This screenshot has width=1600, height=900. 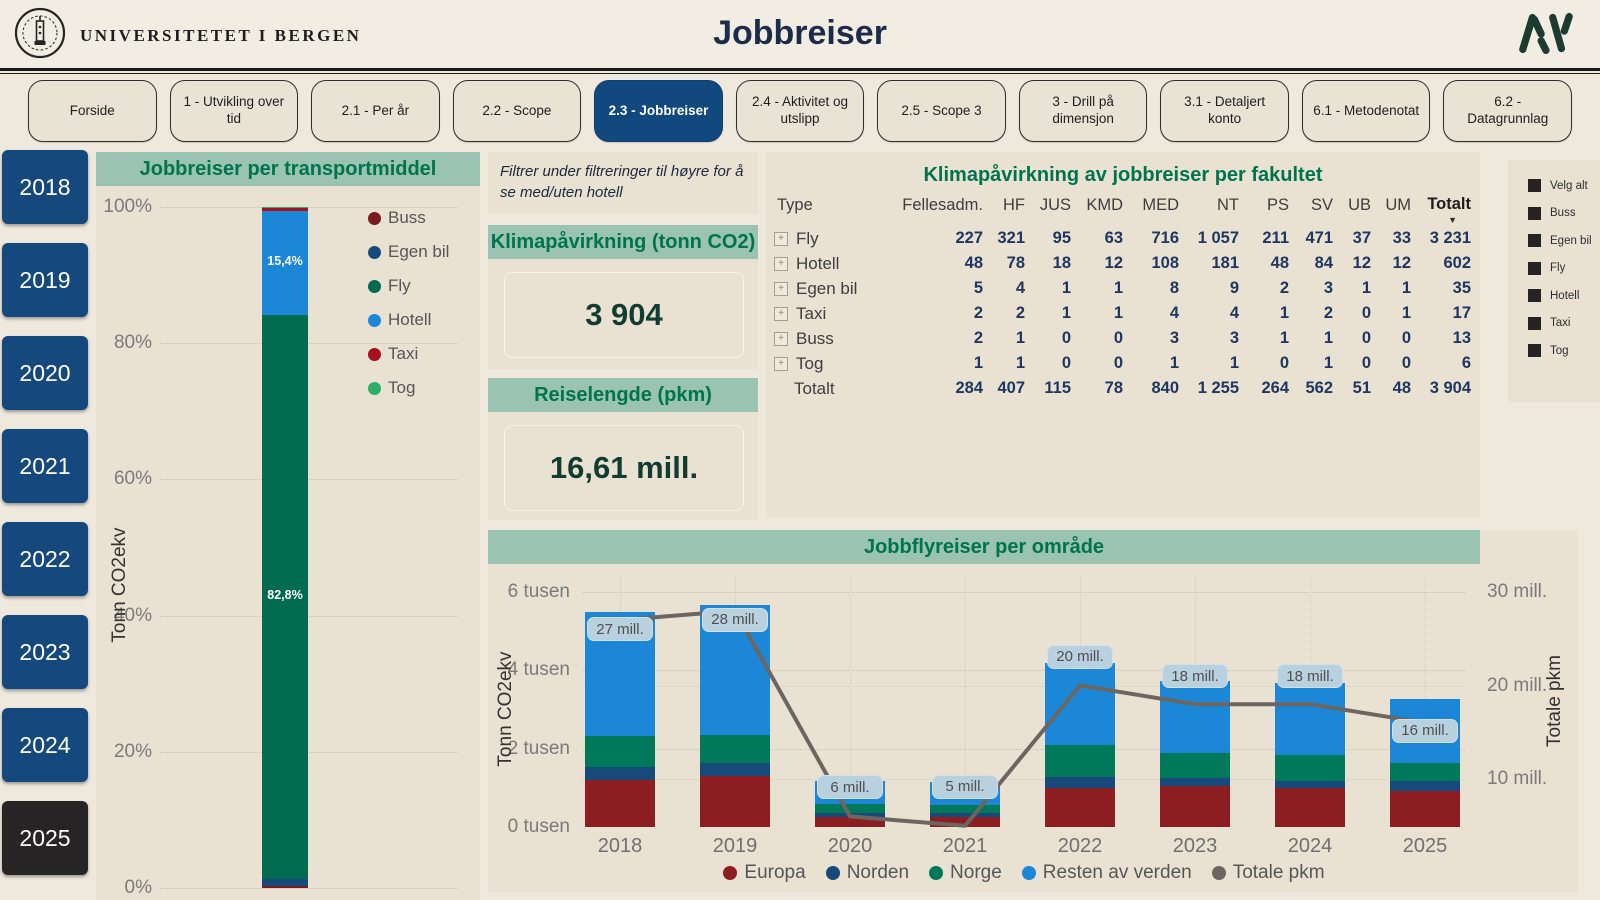 I want to click on bar-segment-norden-2019, so click(x=735, y=770).